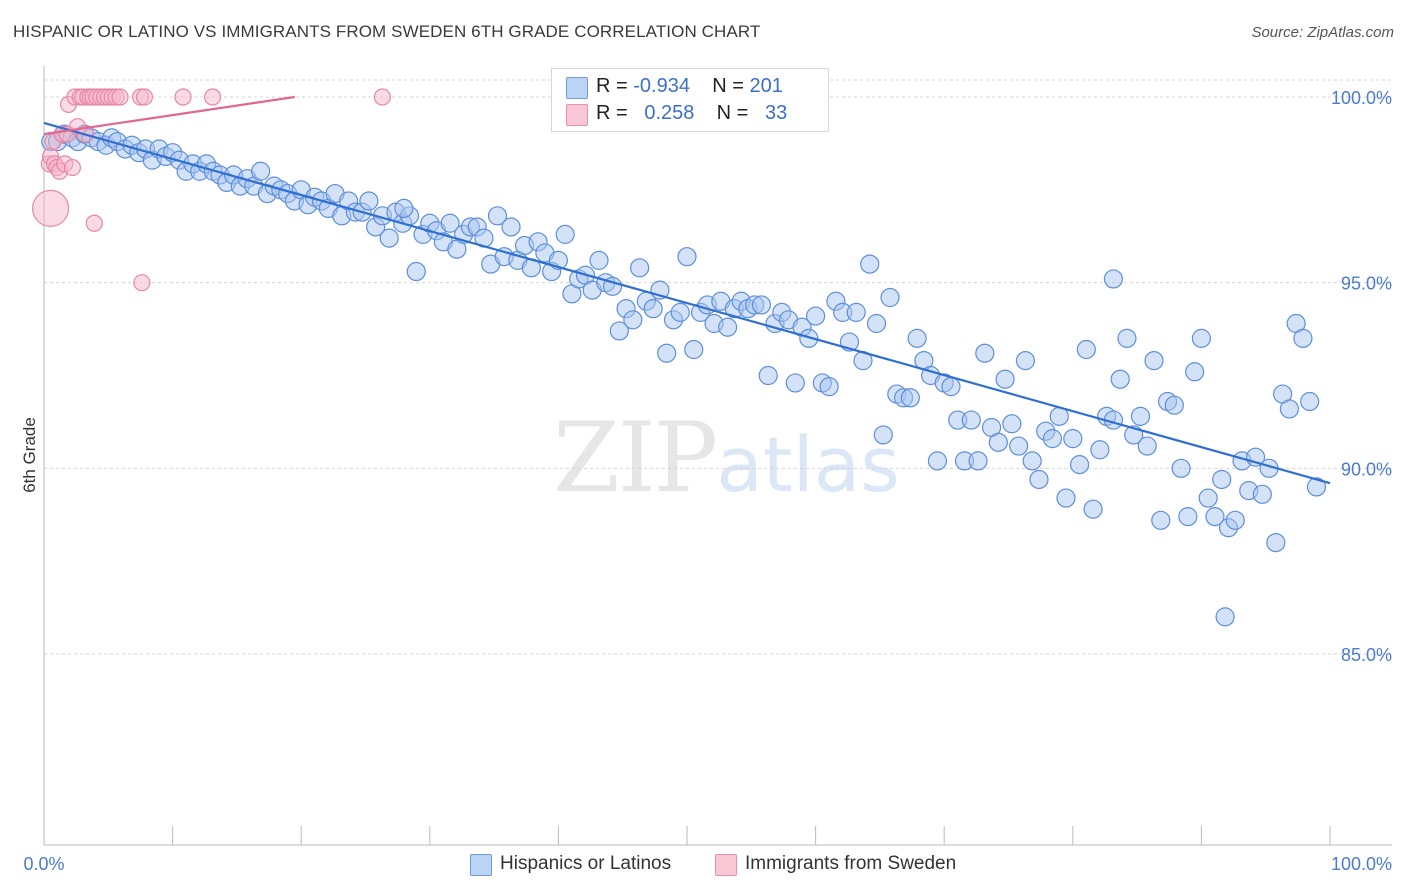 This screenshot has width=1406, height=892. Describe the element at coordinates (776, 113) in the screenshot. I see `legend-n-value: 33` at that location.